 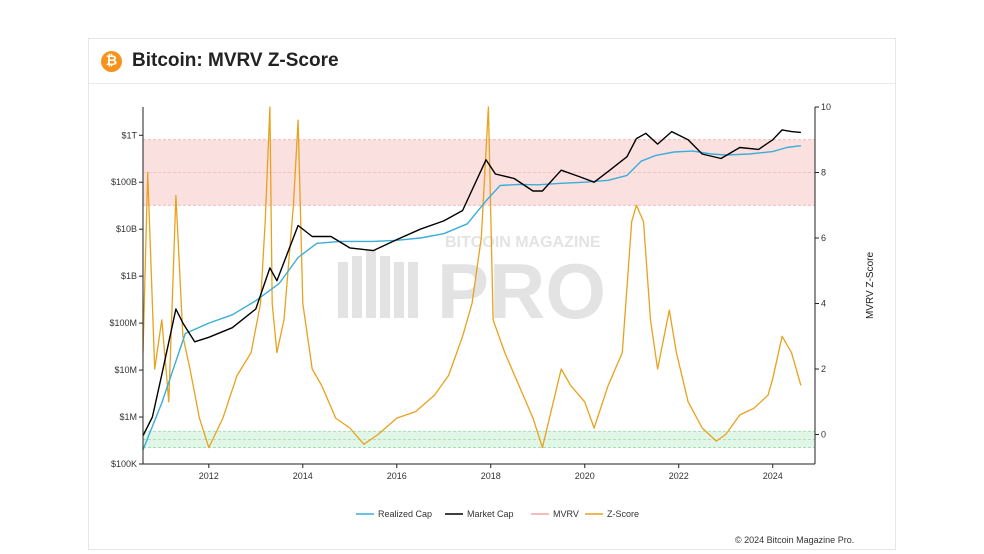 What do you see at coordinates (209, 476) in the screenshot?
I see `x-tick-label: 2012` at bounding box center [209, 476].